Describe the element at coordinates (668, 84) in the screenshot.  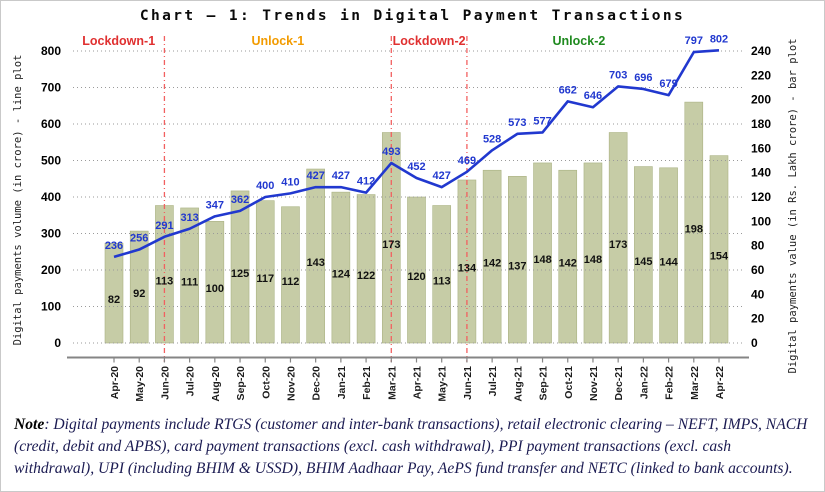
I see `line-point-label: 679` at that location.